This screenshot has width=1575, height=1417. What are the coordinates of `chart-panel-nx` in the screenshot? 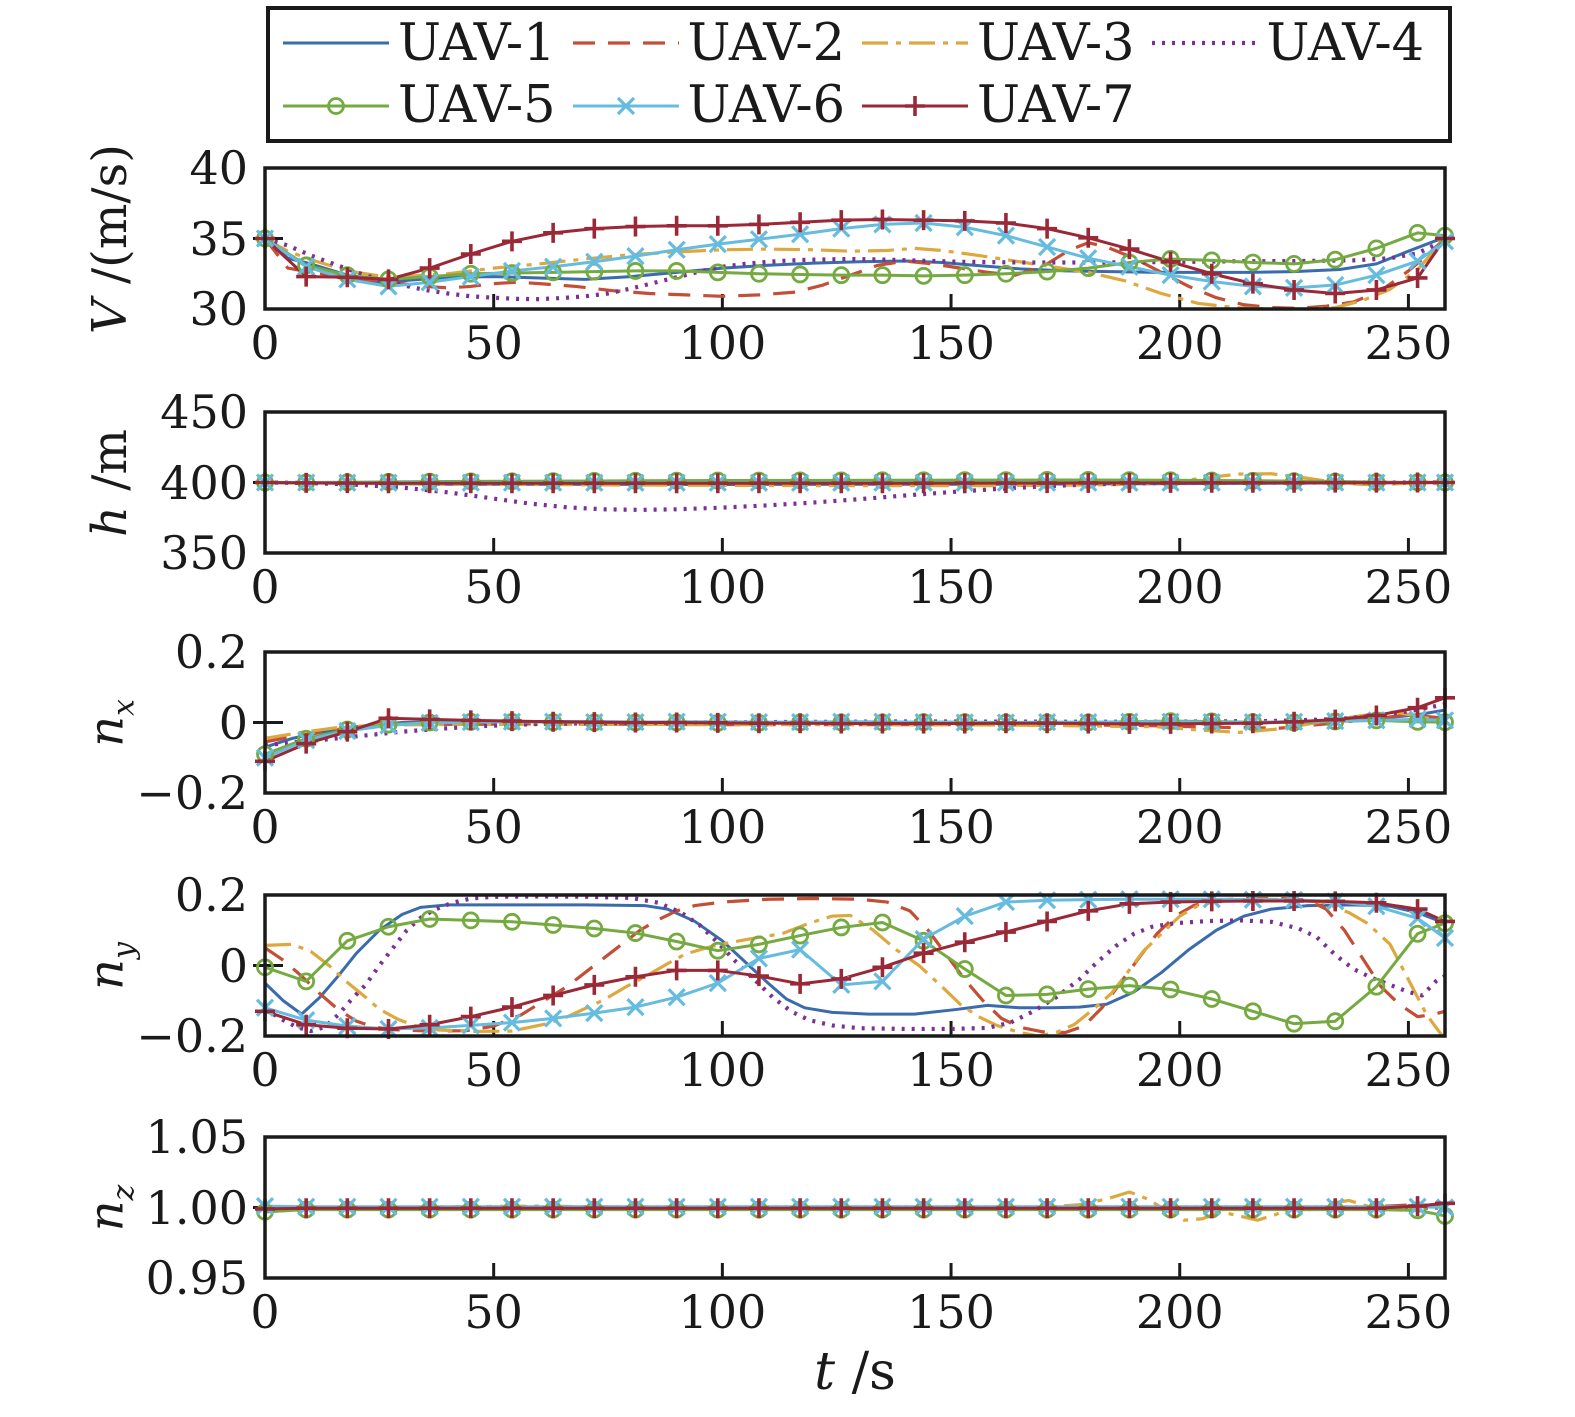 It's located at (854, 722).